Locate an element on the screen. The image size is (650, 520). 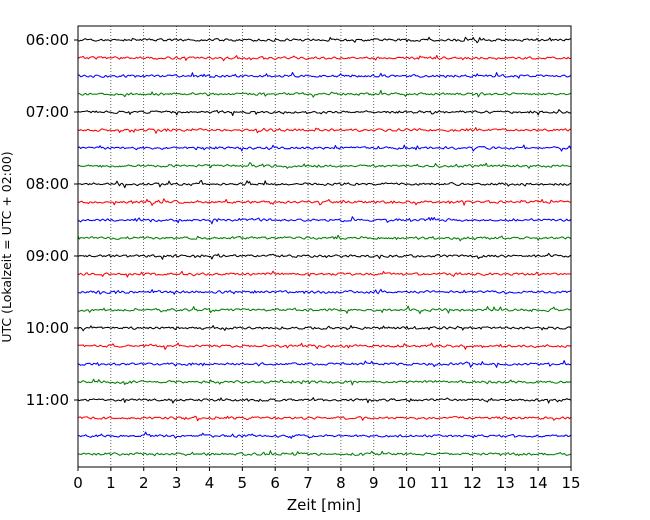
x-tick-label: 8 is located at coordinates (341, 483).